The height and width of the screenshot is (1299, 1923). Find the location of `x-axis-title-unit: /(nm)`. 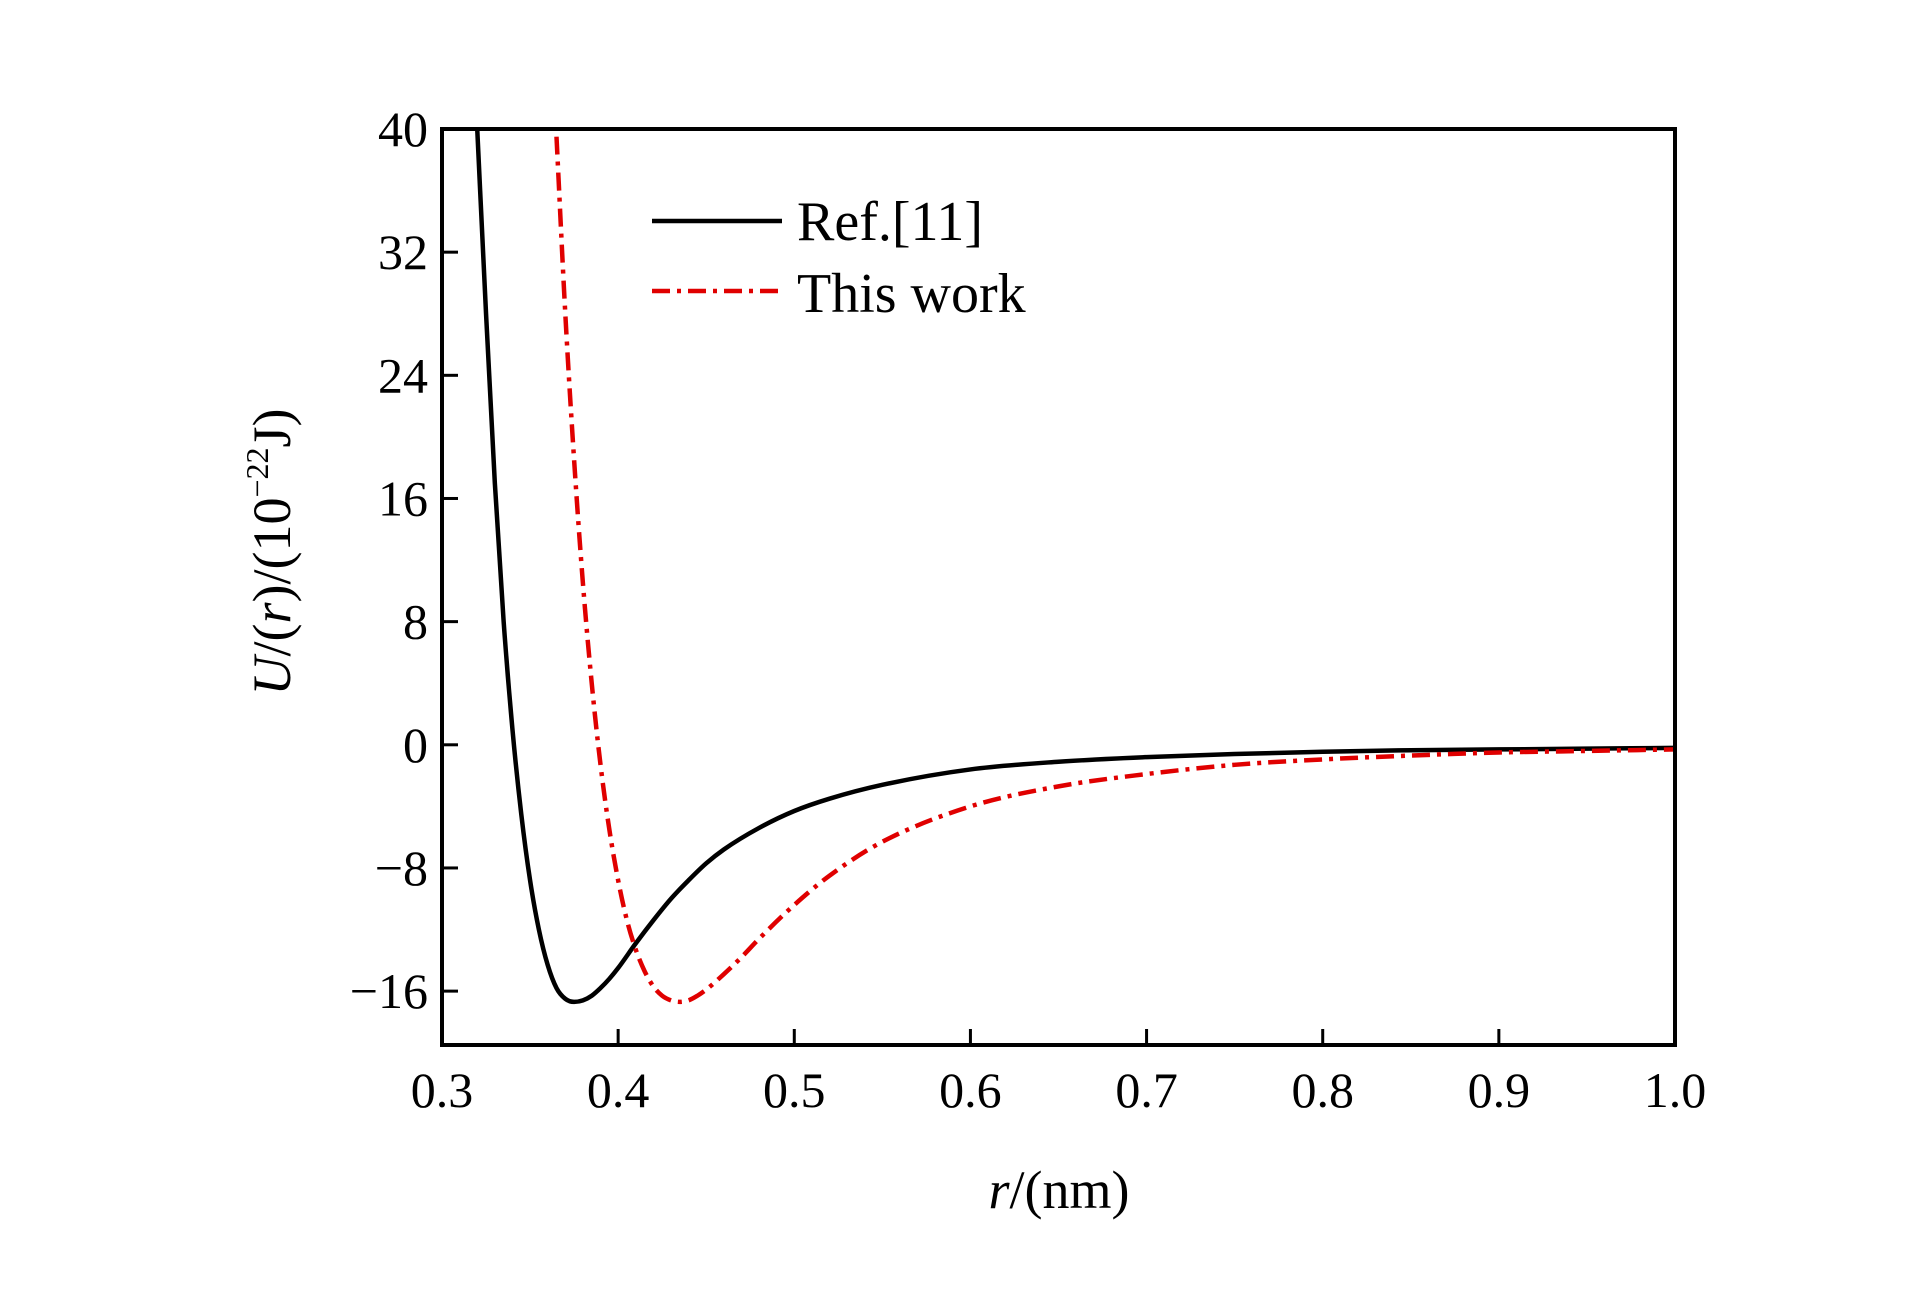

x-axis-title-unit: /(nm) is located at coordinates (1070, 1190).